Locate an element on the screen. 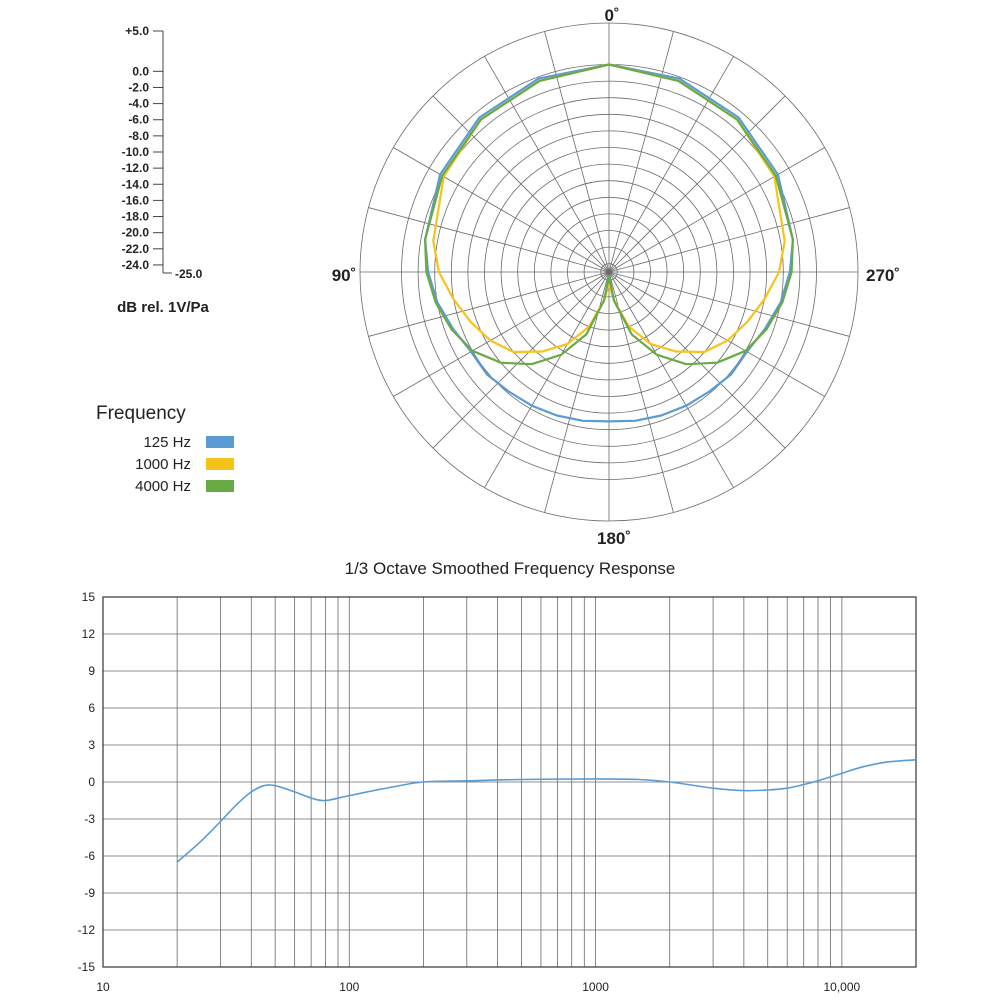 The image size is (1000, 1005). angle-label-180: 180˚ is located at coordinates (614, 538).